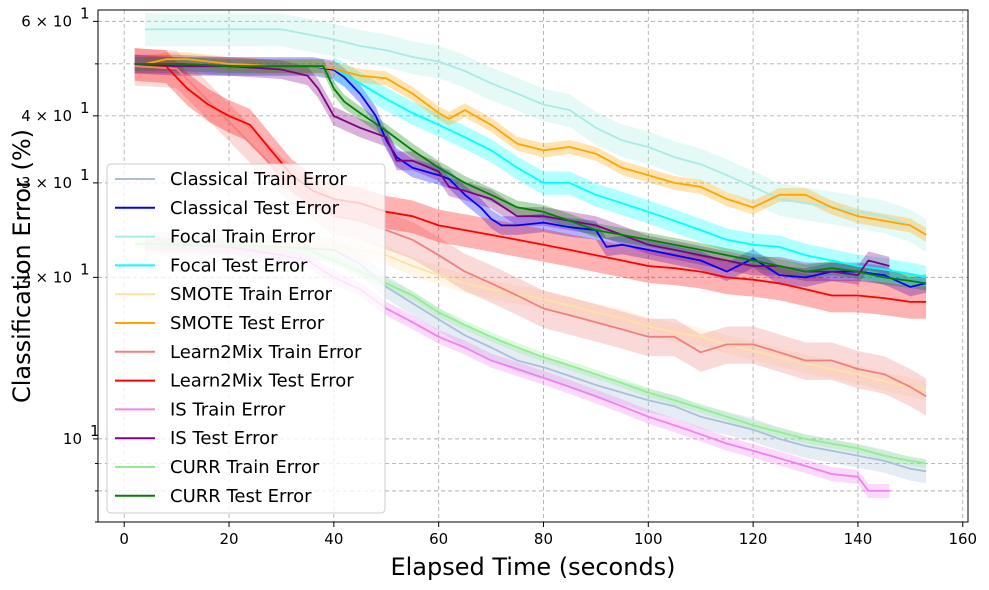 This screenshot has height=590, width=989. Describe the element at coordinates (255, 208) in the screenshot. I see `legend-label: Classical Test Error` at that location.